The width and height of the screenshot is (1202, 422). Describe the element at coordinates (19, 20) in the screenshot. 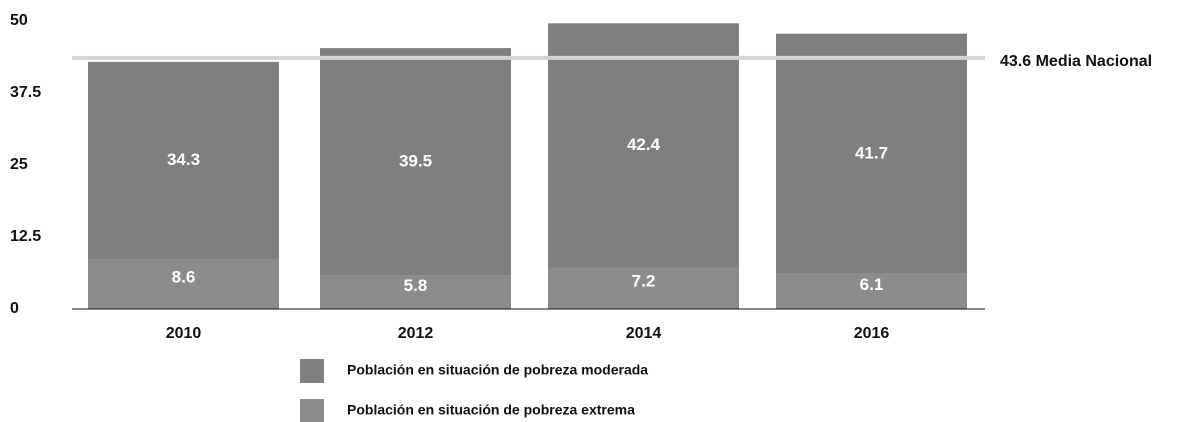

I see `y-tick-label: 50` at that location.